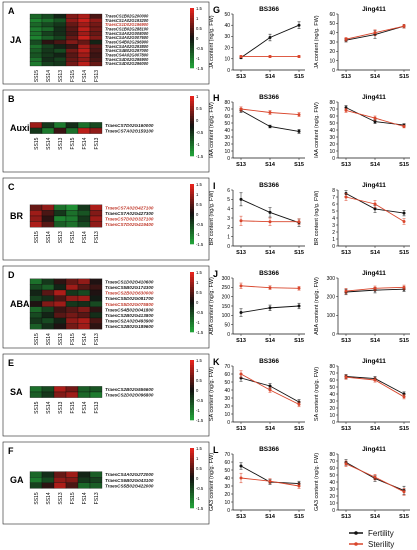 Image resolution: width=417 pixels, height=550 pixels. What do you see at coordinates (16, 216) in the screenshot?
I see `hormone-label: BR` at bounding box center [16, 216].